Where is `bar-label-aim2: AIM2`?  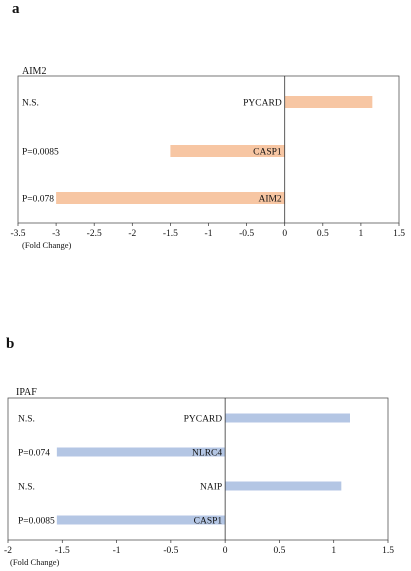 bar-label-aim2: AIM2 is located at coordinates (269, 200).